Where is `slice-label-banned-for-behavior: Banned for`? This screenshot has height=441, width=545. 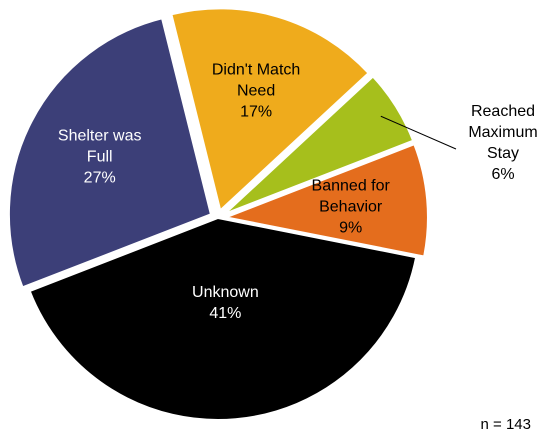
slice-label-banned-for-behavior: Banned for is located at coordinates (351, 185).